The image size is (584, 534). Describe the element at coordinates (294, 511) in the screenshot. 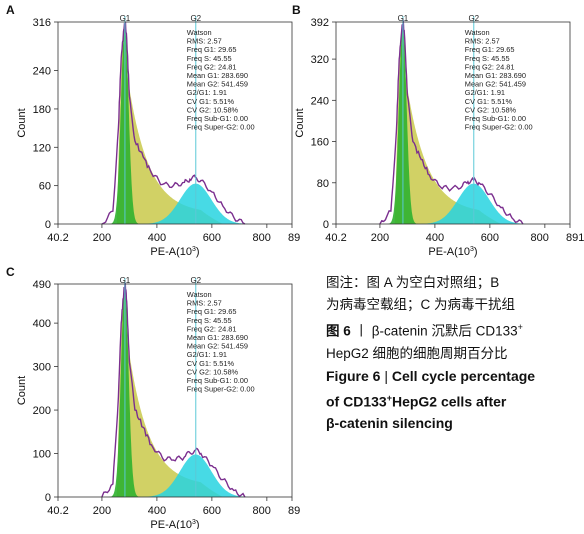

I see `x-tick-label: 891.5` at that location.